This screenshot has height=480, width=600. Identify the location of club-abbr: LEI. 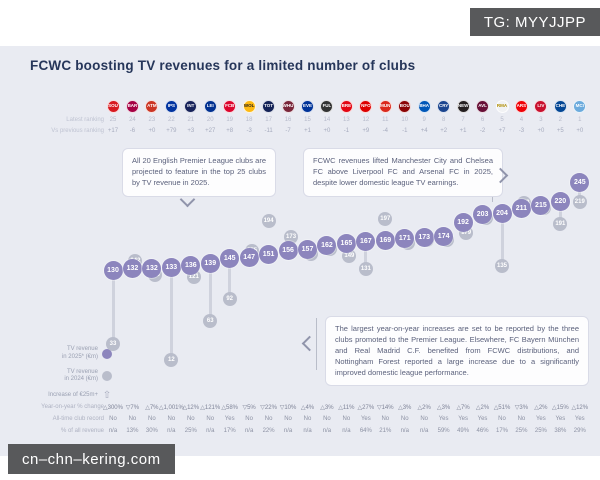
(210, 106).